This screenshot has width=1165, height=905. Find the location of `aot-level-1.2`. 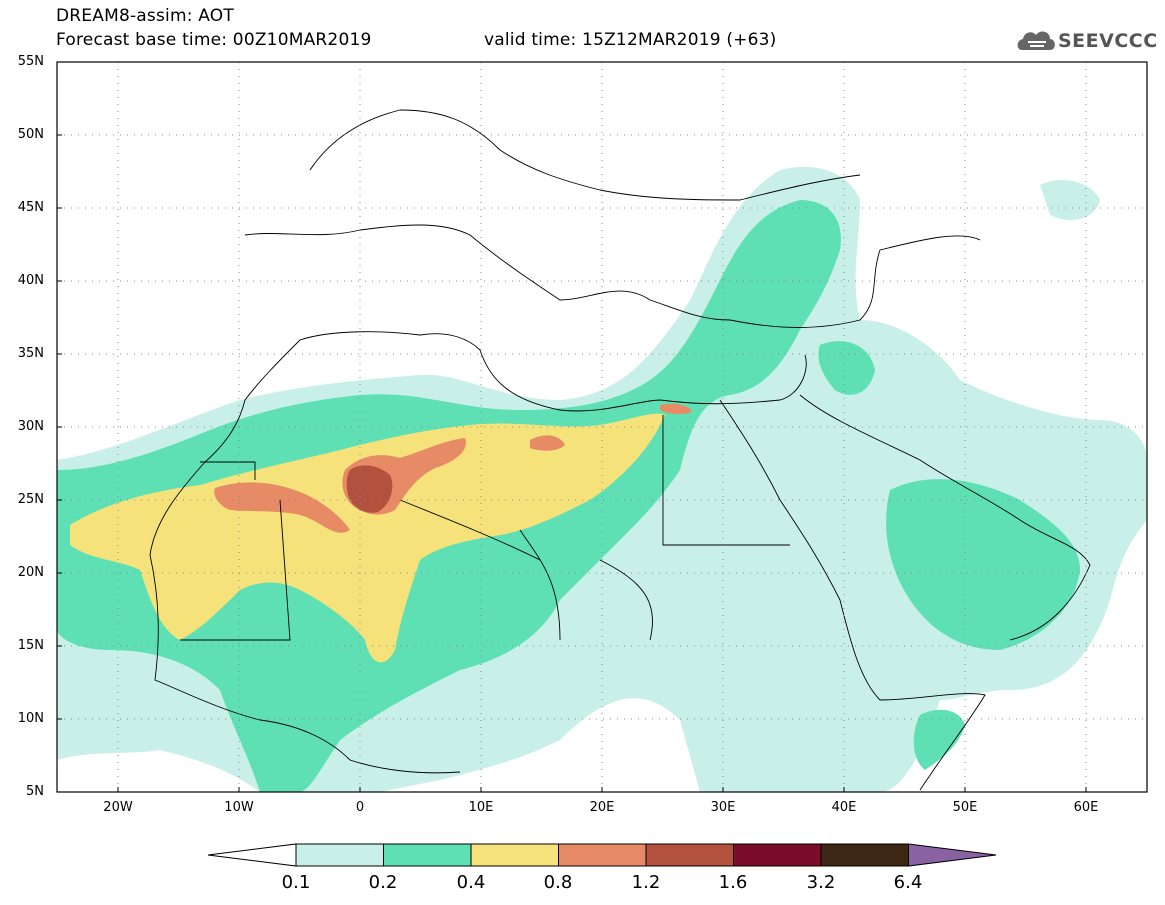

aot-level-1.2 is located at coordinates (369, 489).